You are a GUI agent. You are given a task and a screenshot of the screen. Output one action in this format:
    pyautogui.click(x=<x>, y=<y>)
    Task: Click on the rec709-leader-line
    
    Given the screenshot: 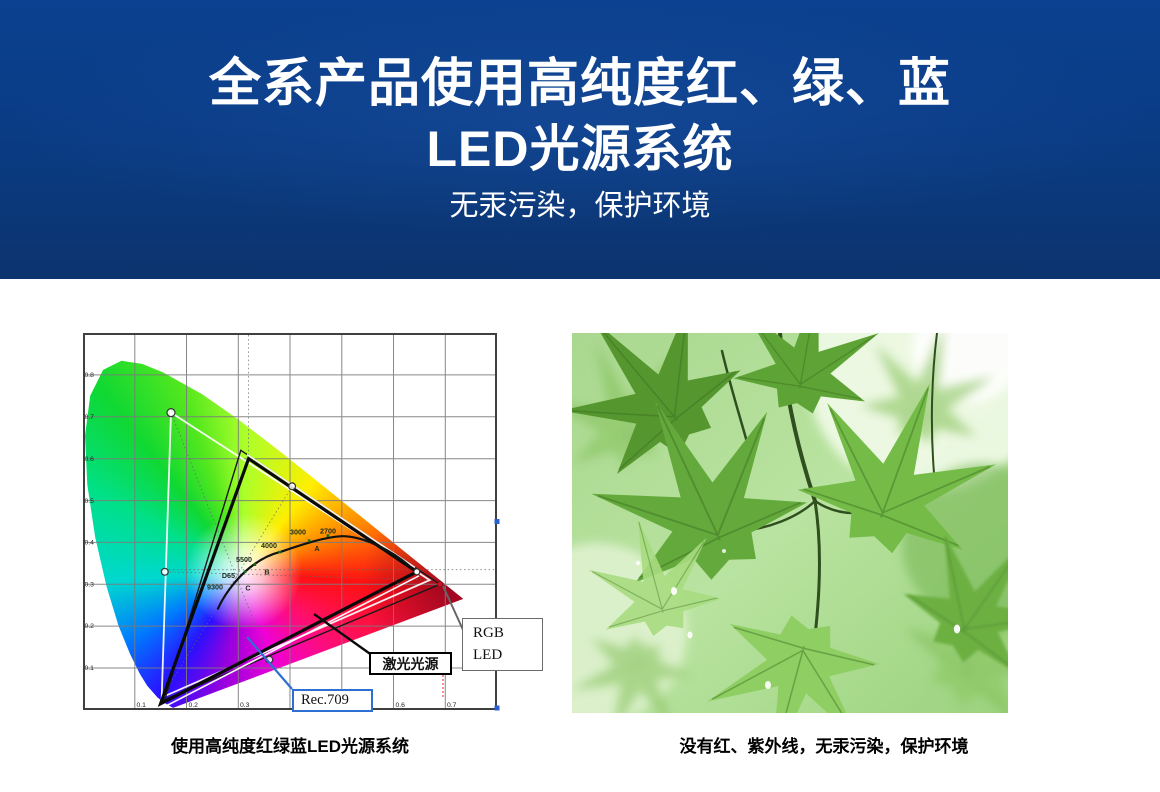 What is the action you would take?
    pyautogui.click(x=269, y=663)
    